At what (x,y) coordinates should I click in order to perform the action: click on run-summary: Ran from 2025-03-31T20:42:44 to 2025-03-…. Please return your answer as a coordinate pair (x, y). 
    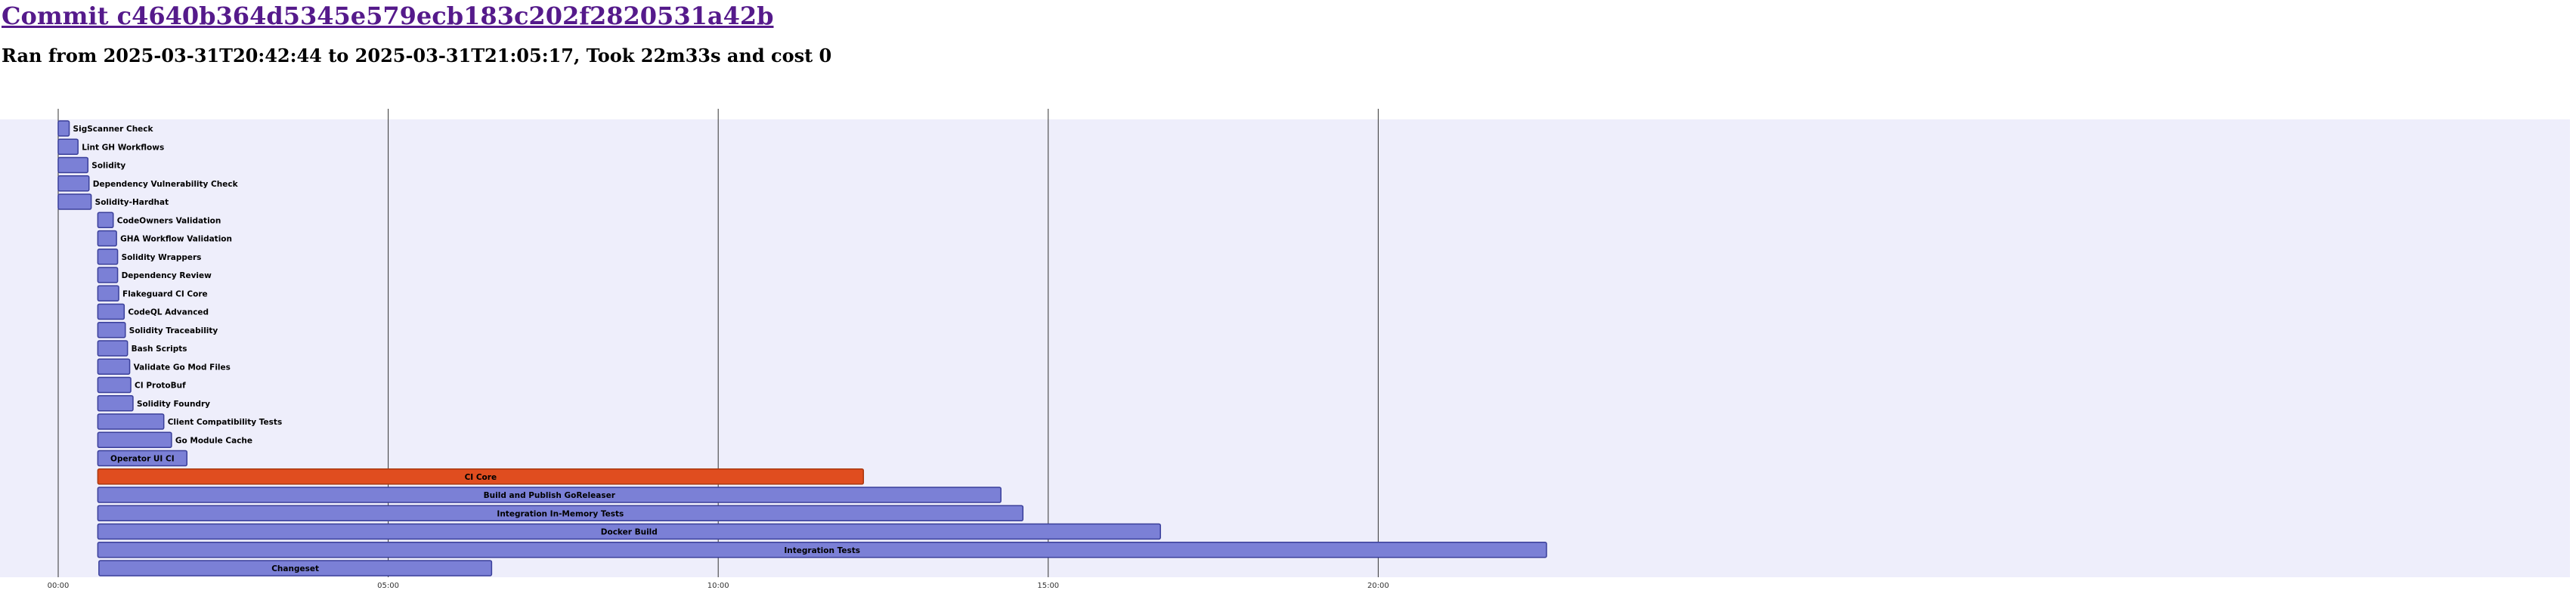
    Looking at the image, I should click on (417, 55).